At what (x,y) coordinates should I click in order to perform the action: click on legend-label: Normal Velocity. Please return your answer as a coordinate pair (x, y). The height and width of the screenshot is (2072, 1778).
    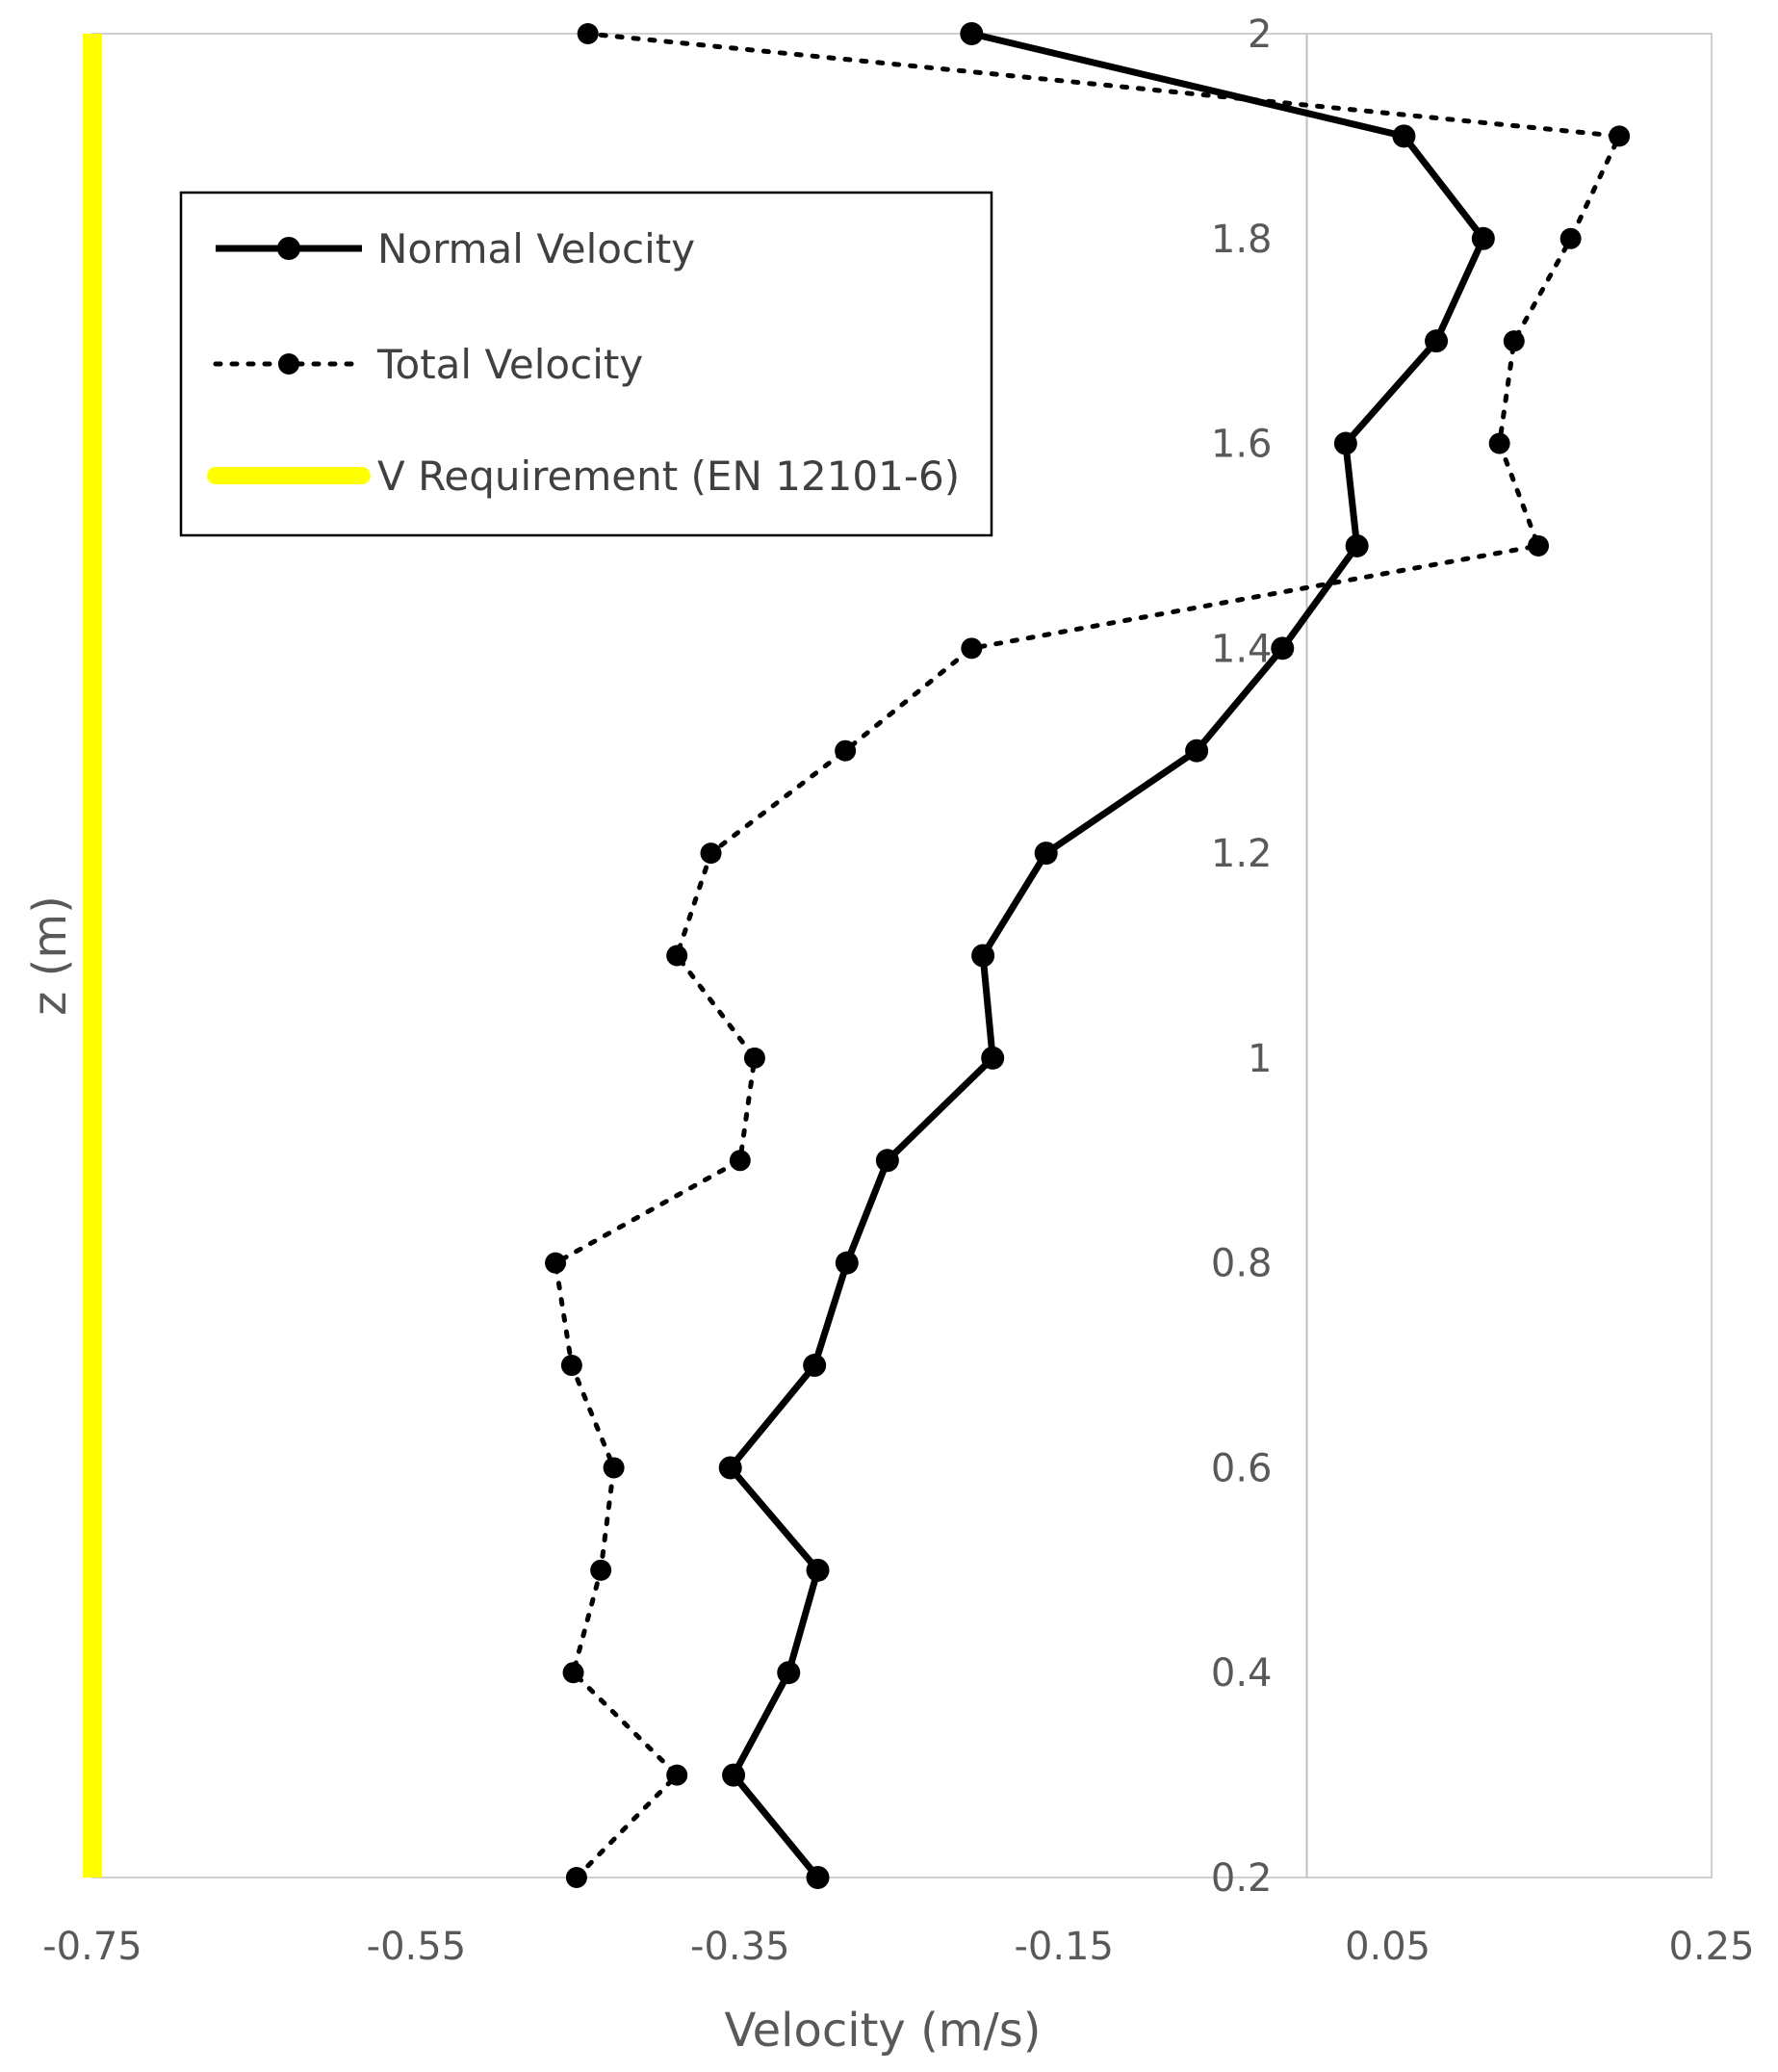
    Looking at the image, I should click on (536, 248).